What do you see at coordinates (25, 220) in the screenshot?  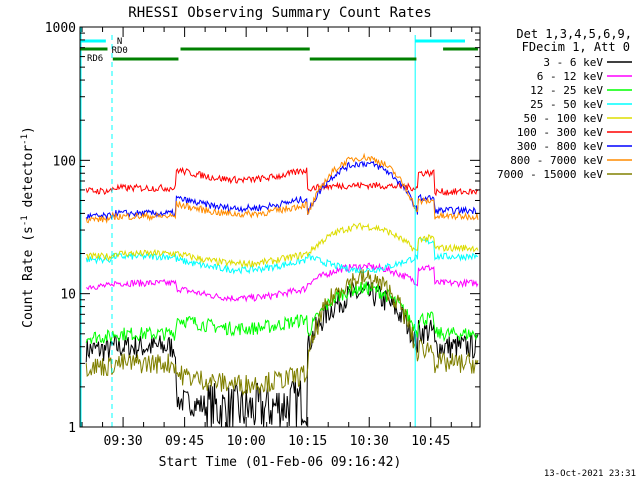 I see `y-axis-label-sup1: -1` at bounding box center [25, 220].